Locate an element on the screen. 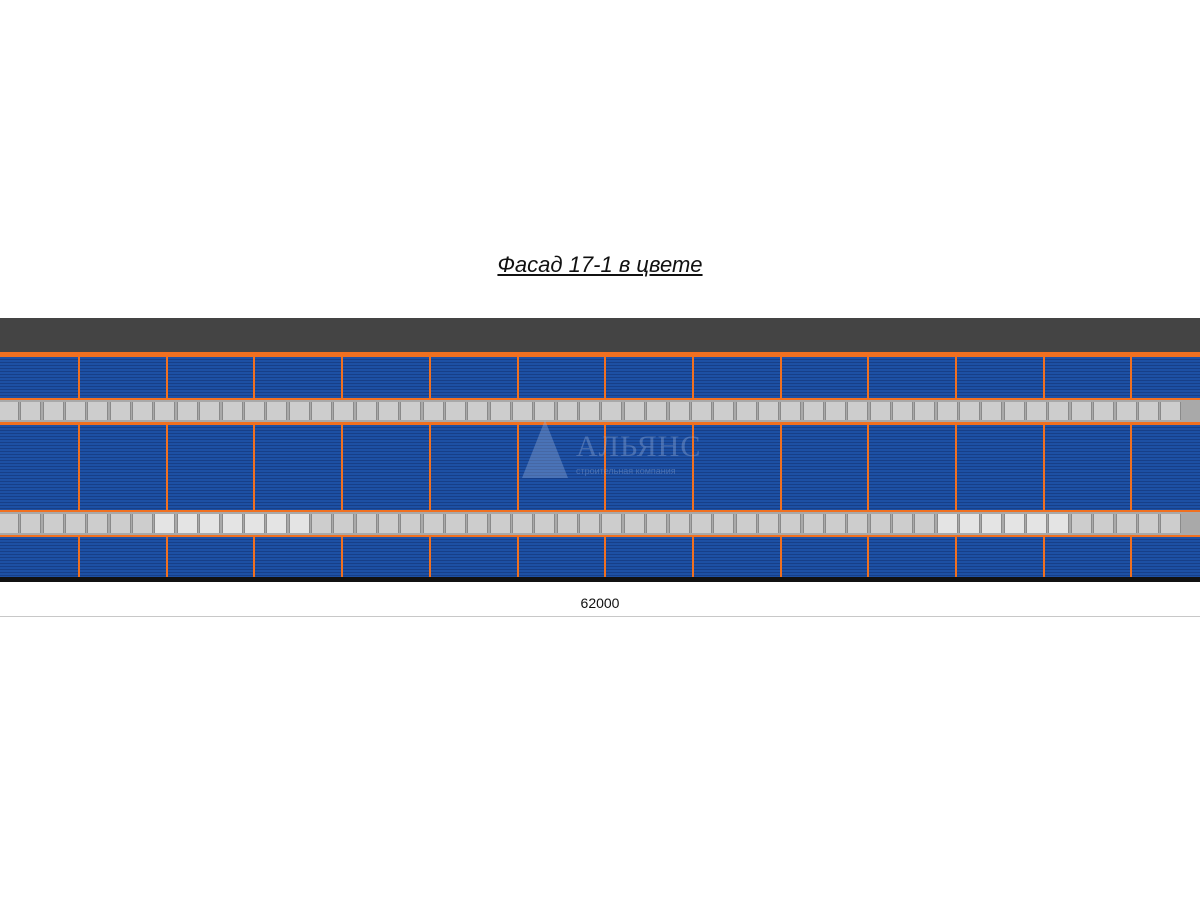  watermark-name: АЛЬЯНС is located at coordinates (639, 446).